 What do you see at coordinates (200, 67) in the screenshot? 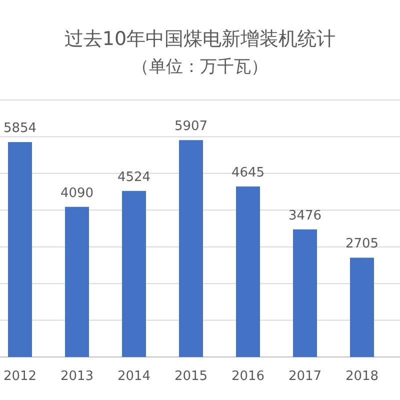
I see `subtitle: （单位：万千瓦）` at bounding box center [200, 67].